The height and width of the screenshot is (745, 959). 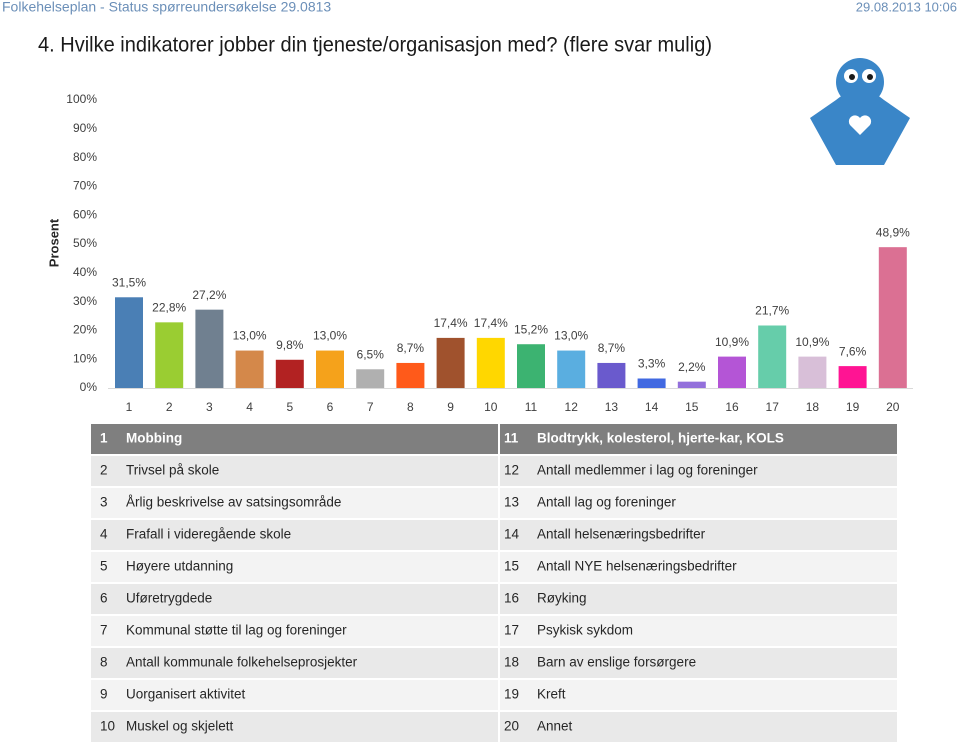 What do you see at coordinates (606, 502) in the screenshot?
I see `table-text: Antall lag og foreninger` at bounding box center [606, 502].